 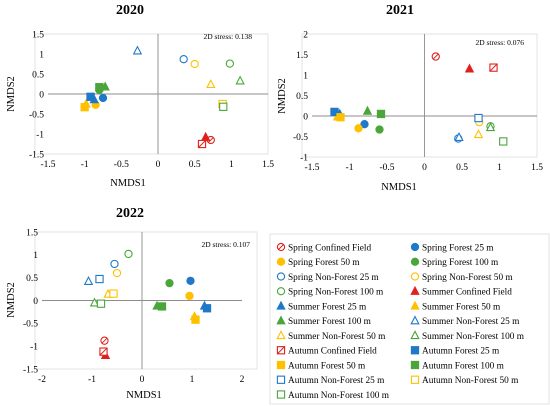 What do you see at coordinates (311, 168) in the screenshot?
I see `x-tick-label-2021: -1.5` at bounding box center [311, 168].